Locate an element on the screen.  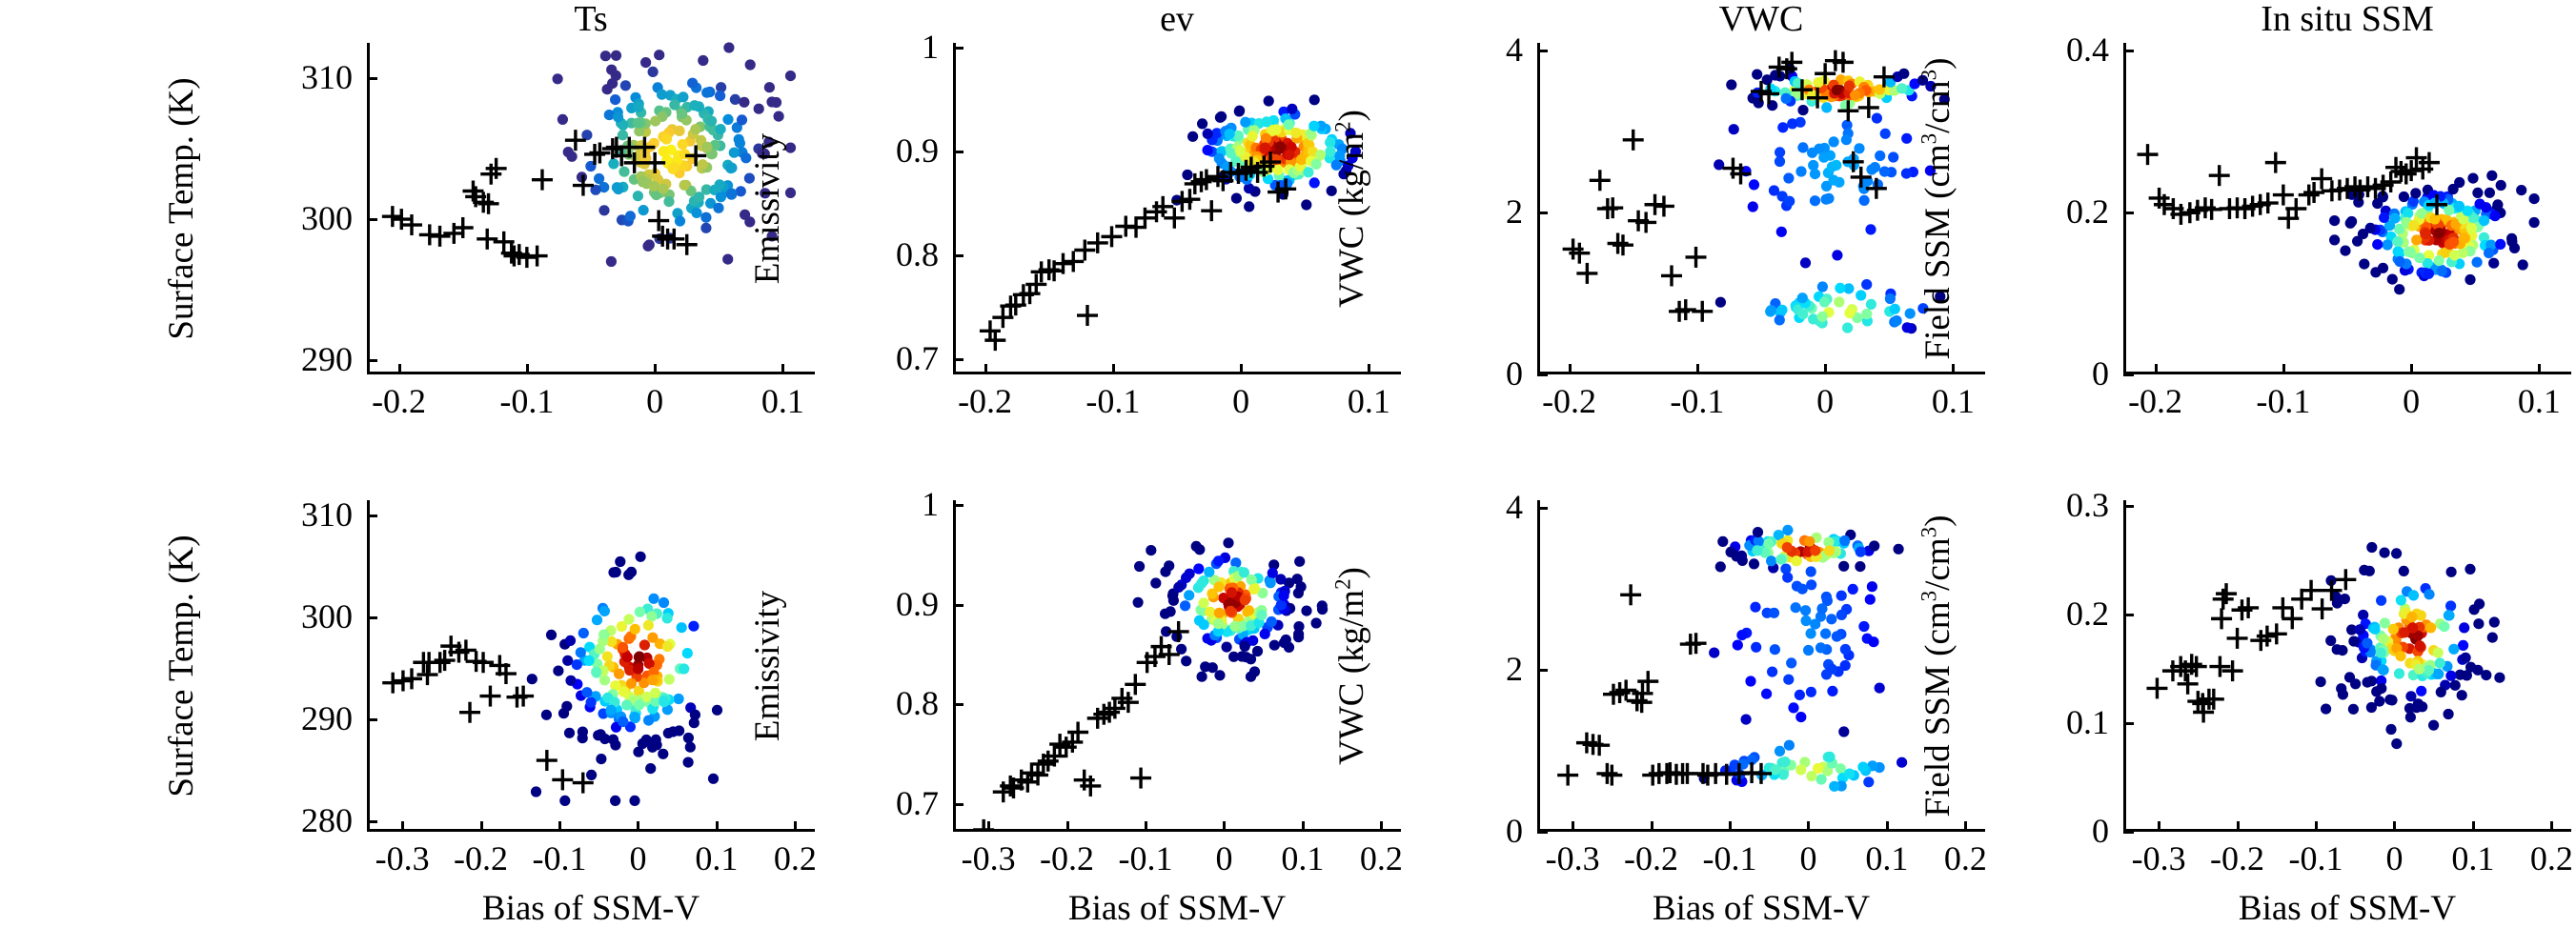
ytick-label-top-ts-1: 300 is located at coordinates (327, 218).